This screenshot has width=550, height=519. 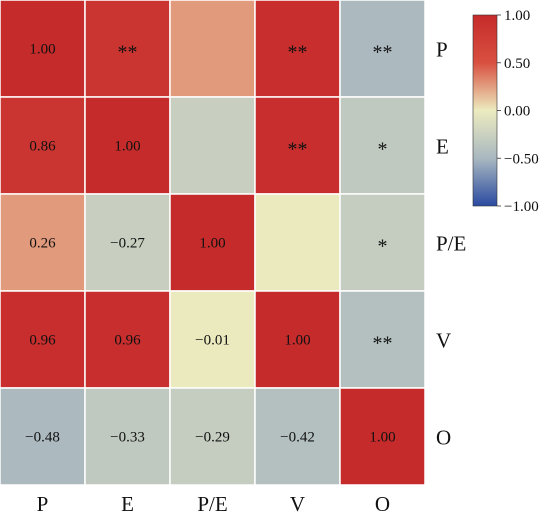 I want to click on heatmap-cell-P/E-P/E, so click(x=212, y=242).